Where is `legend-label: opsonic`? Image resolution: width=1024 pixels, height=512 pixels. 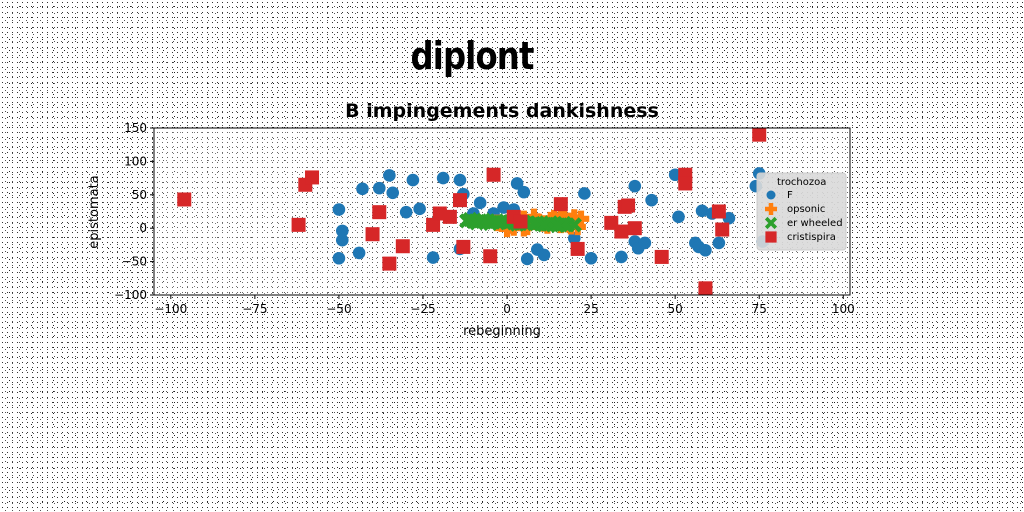 legend-label: opsonic is located at coordinates (806, 209).